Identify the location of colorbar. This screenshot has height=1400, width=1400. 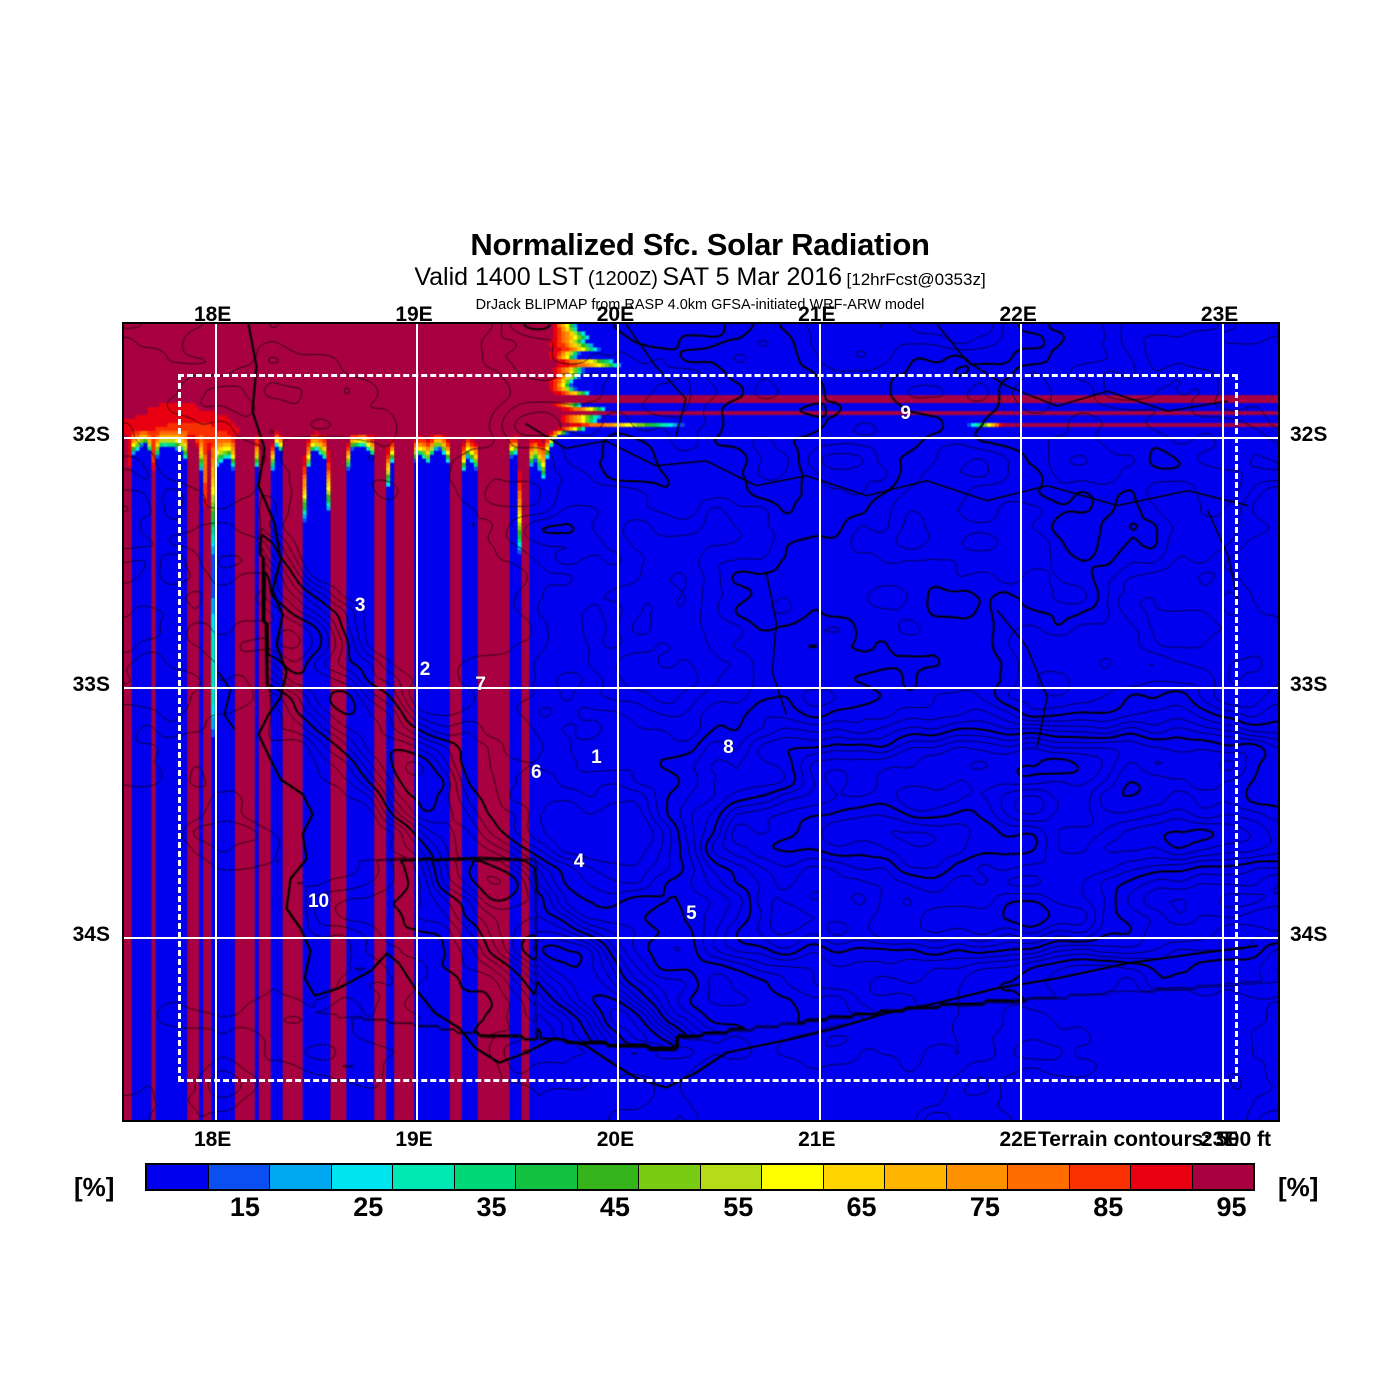
(700, 1177).